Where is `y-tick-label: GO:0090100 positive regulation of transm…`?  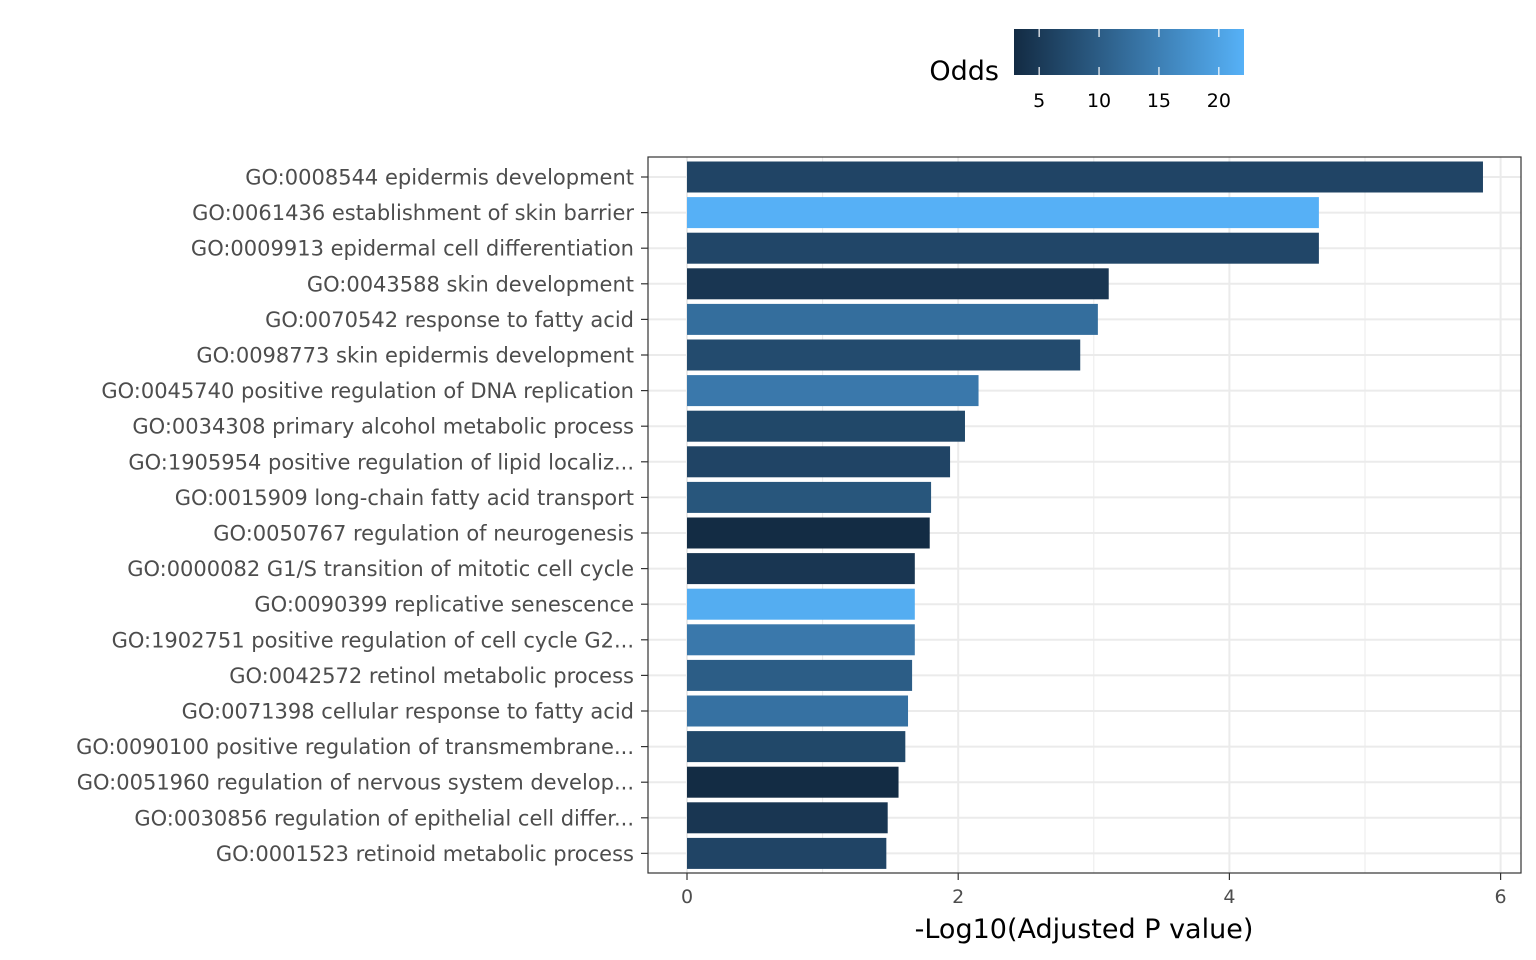 y-tick-label: GO:0090100 positive regulation of transm… is located at coordinates (355, 747).